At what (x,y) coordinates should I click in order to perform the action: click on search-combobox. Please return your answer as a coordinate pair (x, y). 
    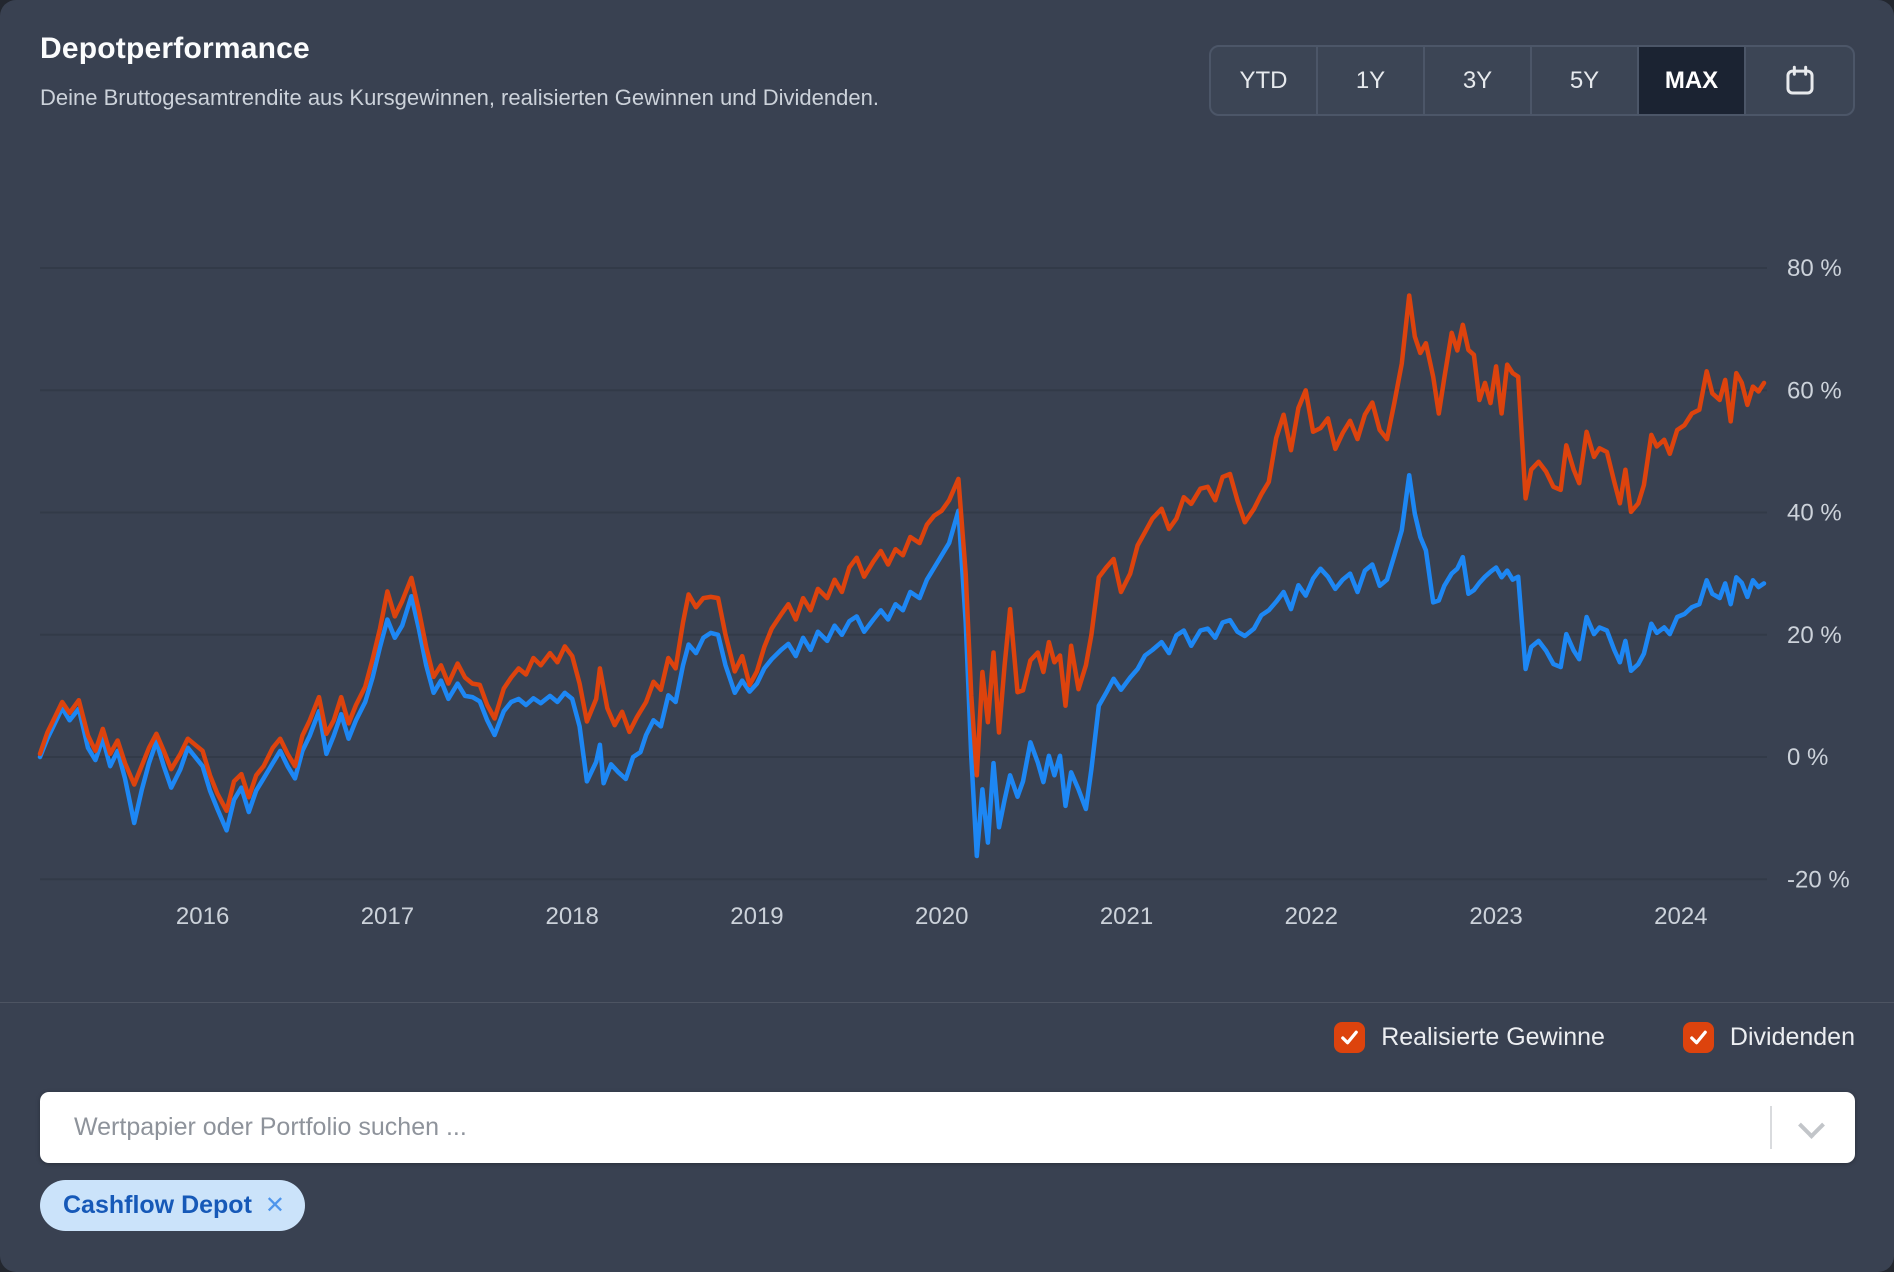
    Looking at the image, I should click on (947, 1127).